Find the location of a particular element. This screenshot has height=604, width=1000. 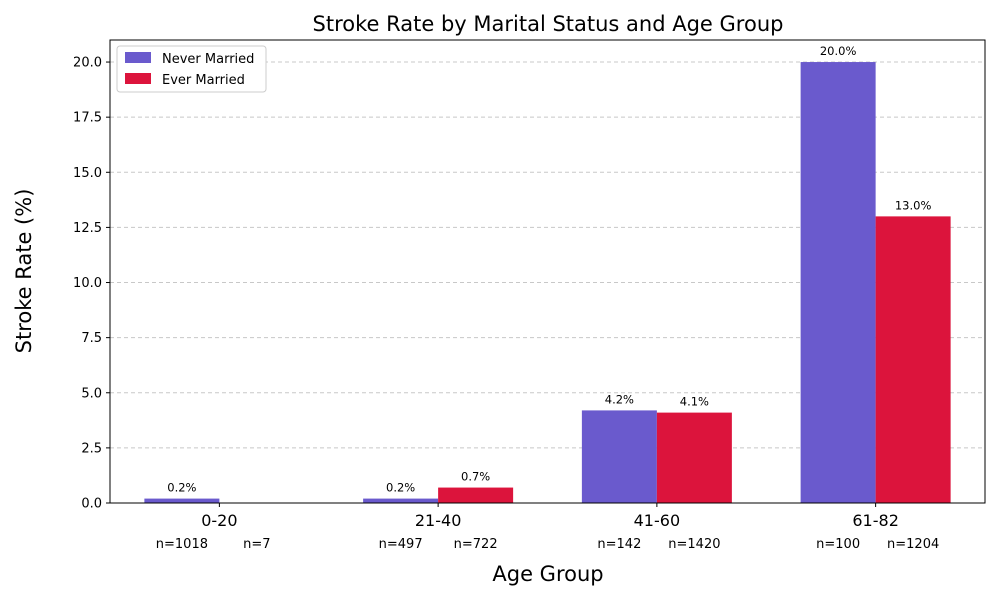

y-tick-label: 0.0 is located at coordinates (91, 504).